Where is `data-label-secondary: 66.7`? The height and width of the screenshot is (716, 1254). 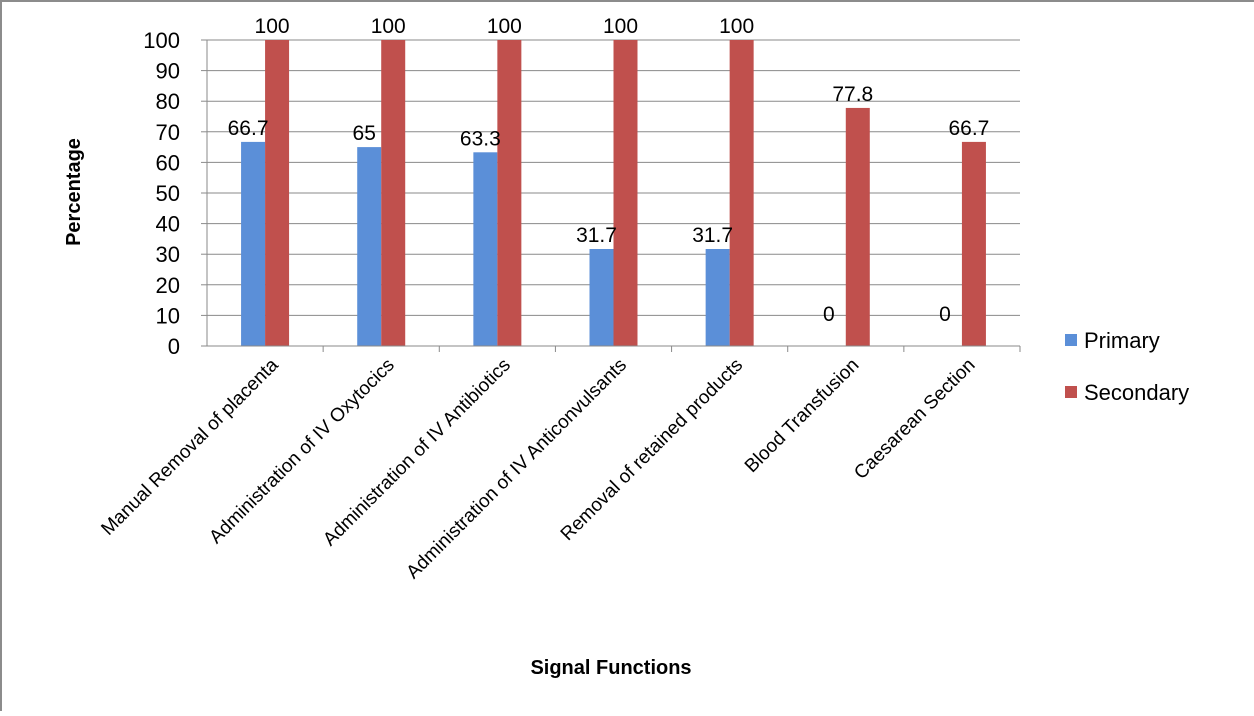 data-label-secondary: 66.7 is located at coordinates (968, 128).